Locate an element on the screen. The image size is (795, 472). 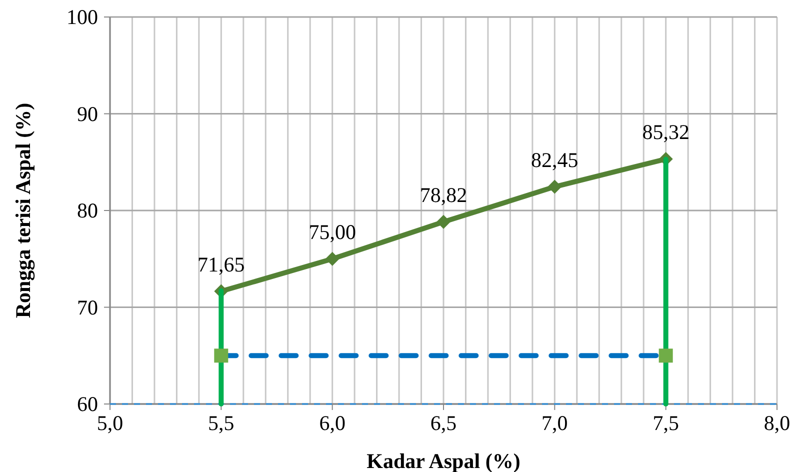
x-tick-label: 7,0 is located at coordinates (555, 423).